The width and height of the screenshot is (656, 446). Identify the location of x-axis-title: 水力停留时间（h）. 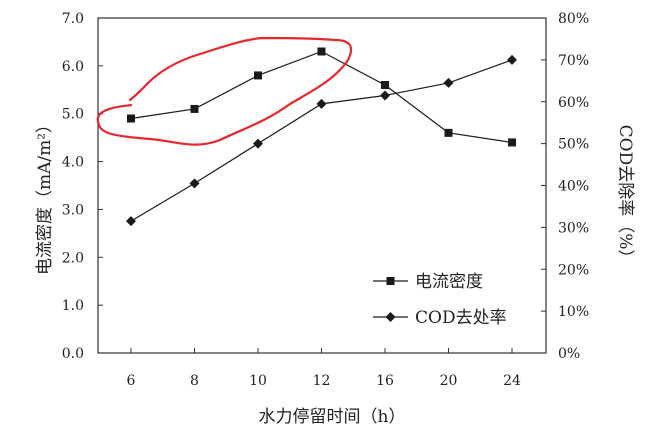
(332, 417).